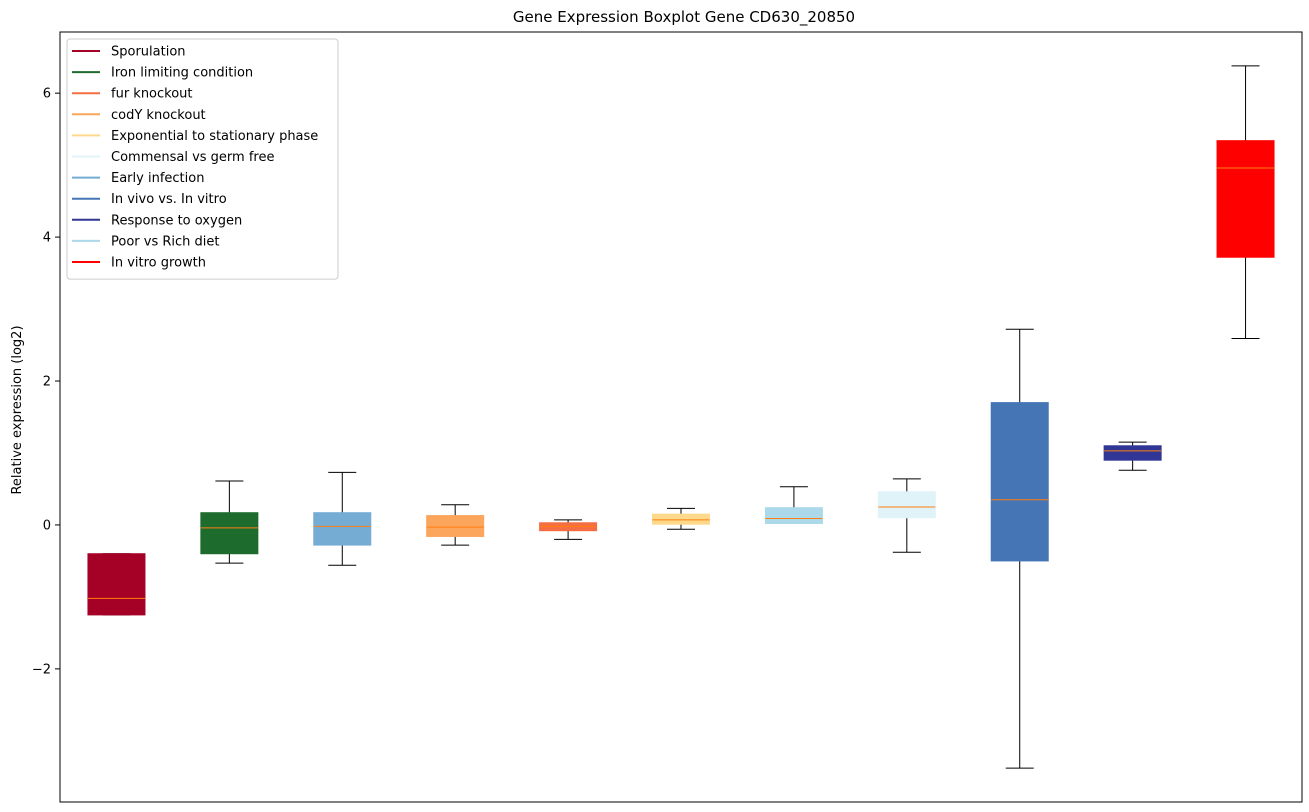 This screenshot has width=1309, height=812. I want to click on legend-entry: Early infection, so click(138, 178).